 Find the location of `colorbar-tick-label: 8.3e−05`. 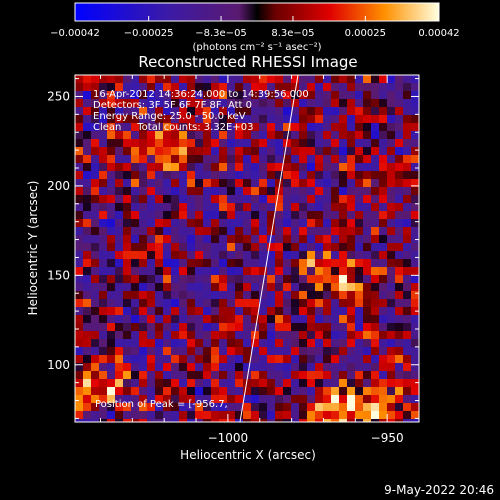

colorbar-tick-label: 8.3e−05 is located at coordinates (292, 33).